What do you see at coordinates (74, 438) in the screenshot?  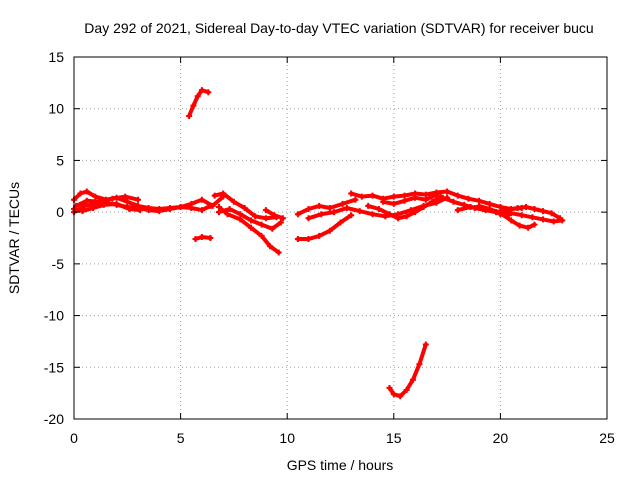 I see `x-tick-label: 0` at bounding box center [74, 438].